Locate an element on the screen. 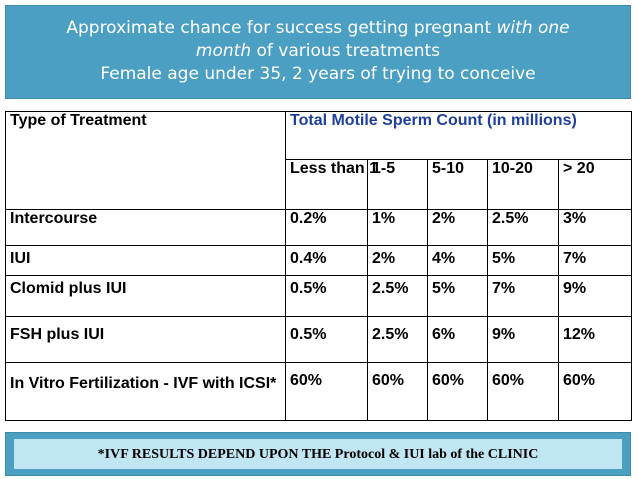 The height and width of the screenshot is (479, 638). type-of-treatment-header: Type of Treatment is located at coordinates (145, 160).